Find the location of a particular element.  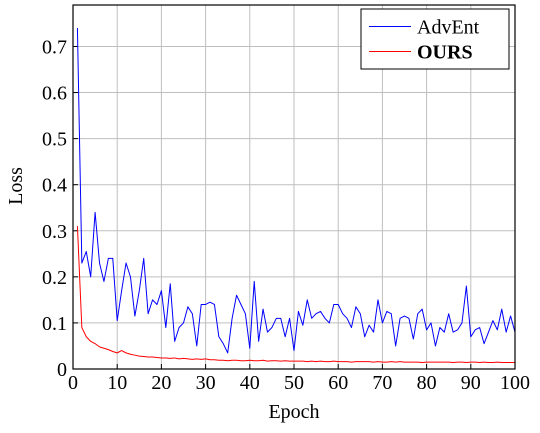

x-tick-label: 60 is located at coordinates (338, 383).